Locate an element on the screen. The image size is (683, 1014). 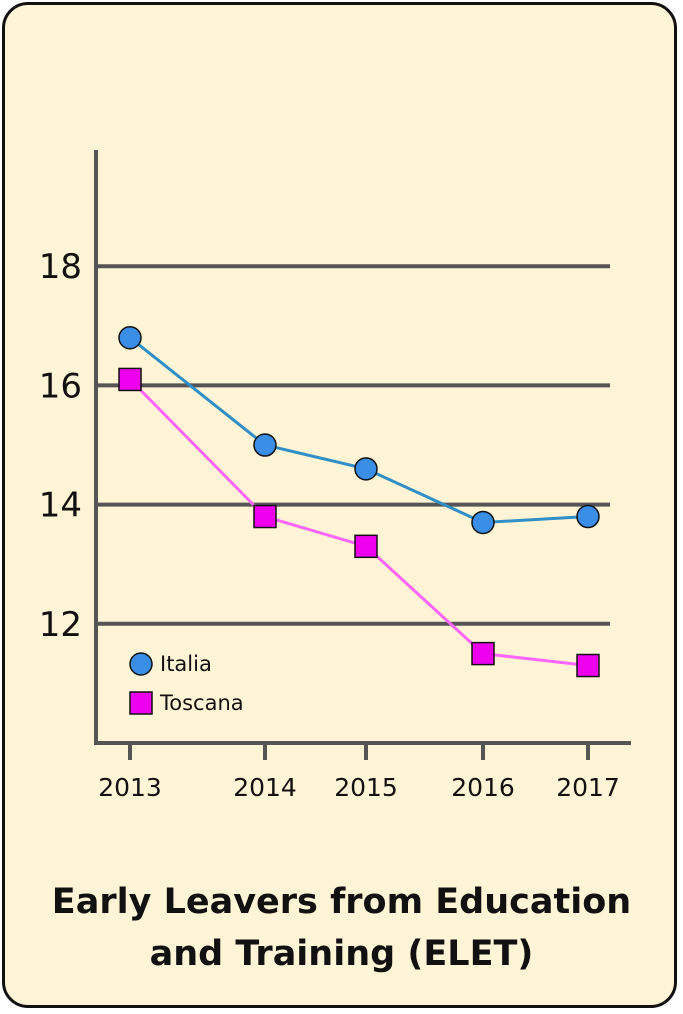
point-toscana-2013 is located at coordinates (130, 379).